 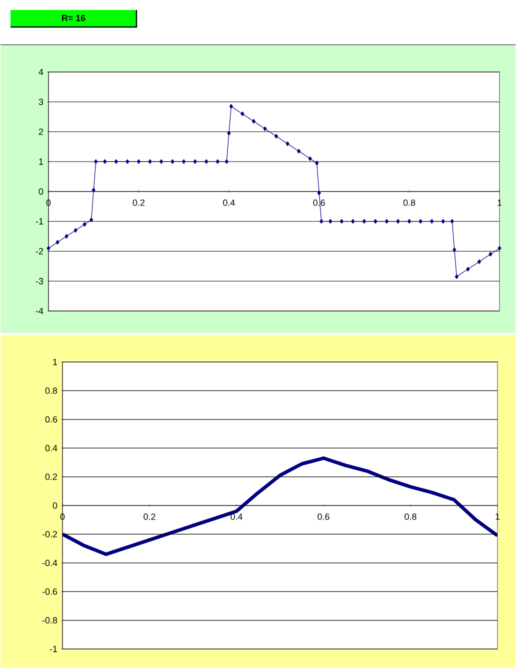 I want to click on x-tick-label: 0.6, so click(x=324, y=517).